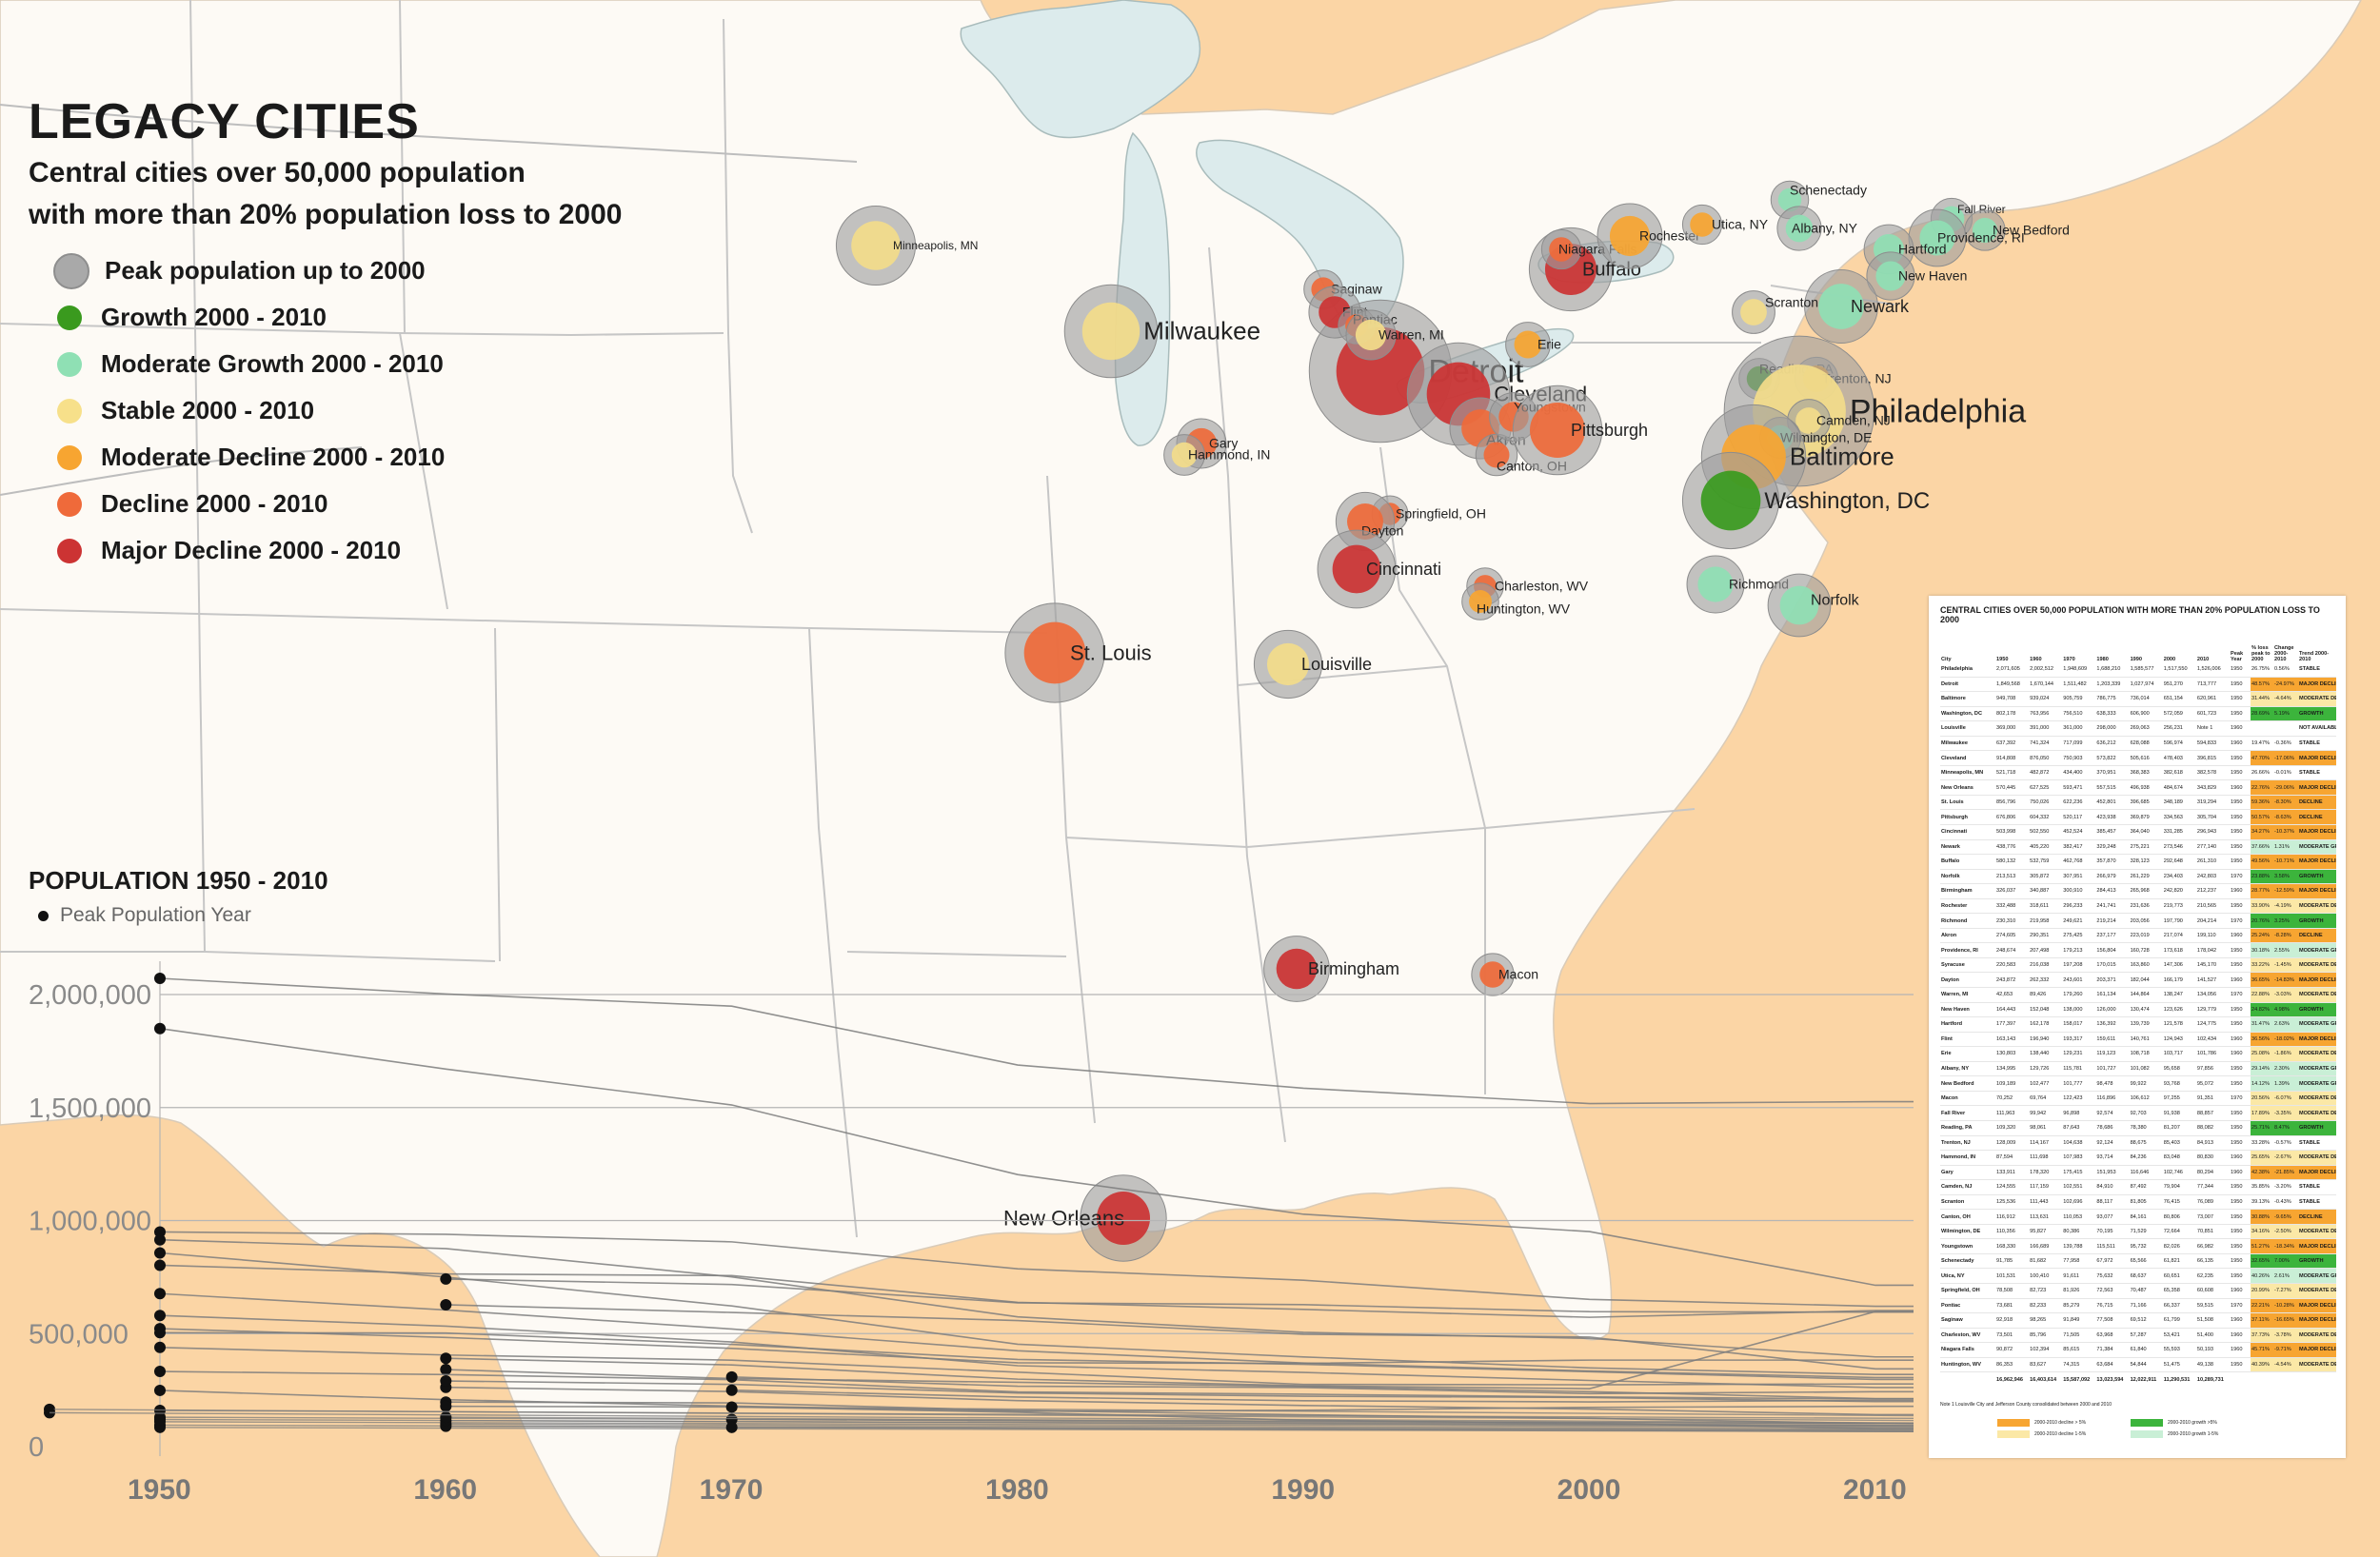 This screenshot has height=1557, width=2380. Describe the element at coordinates (2112, 1113) in the screenshot. I see `table-cell: 92,574` at that location.